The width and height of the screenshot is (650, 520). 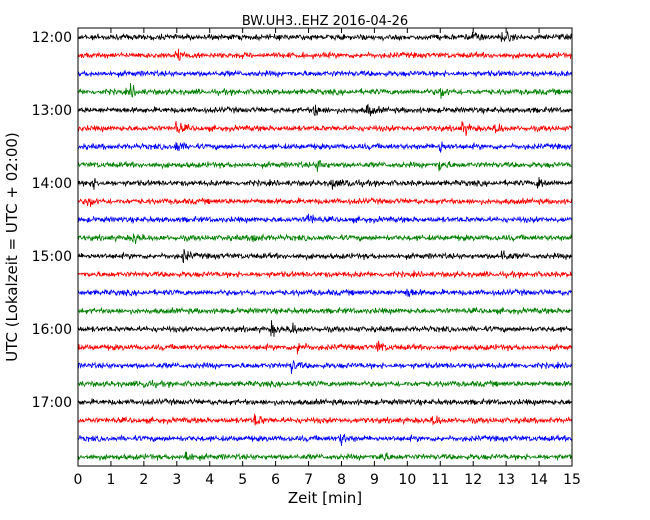 What do you see at coordinates (506, 480) in the screenshot?
I see `x-tick-label: 13` at bounding box center [506, 480].